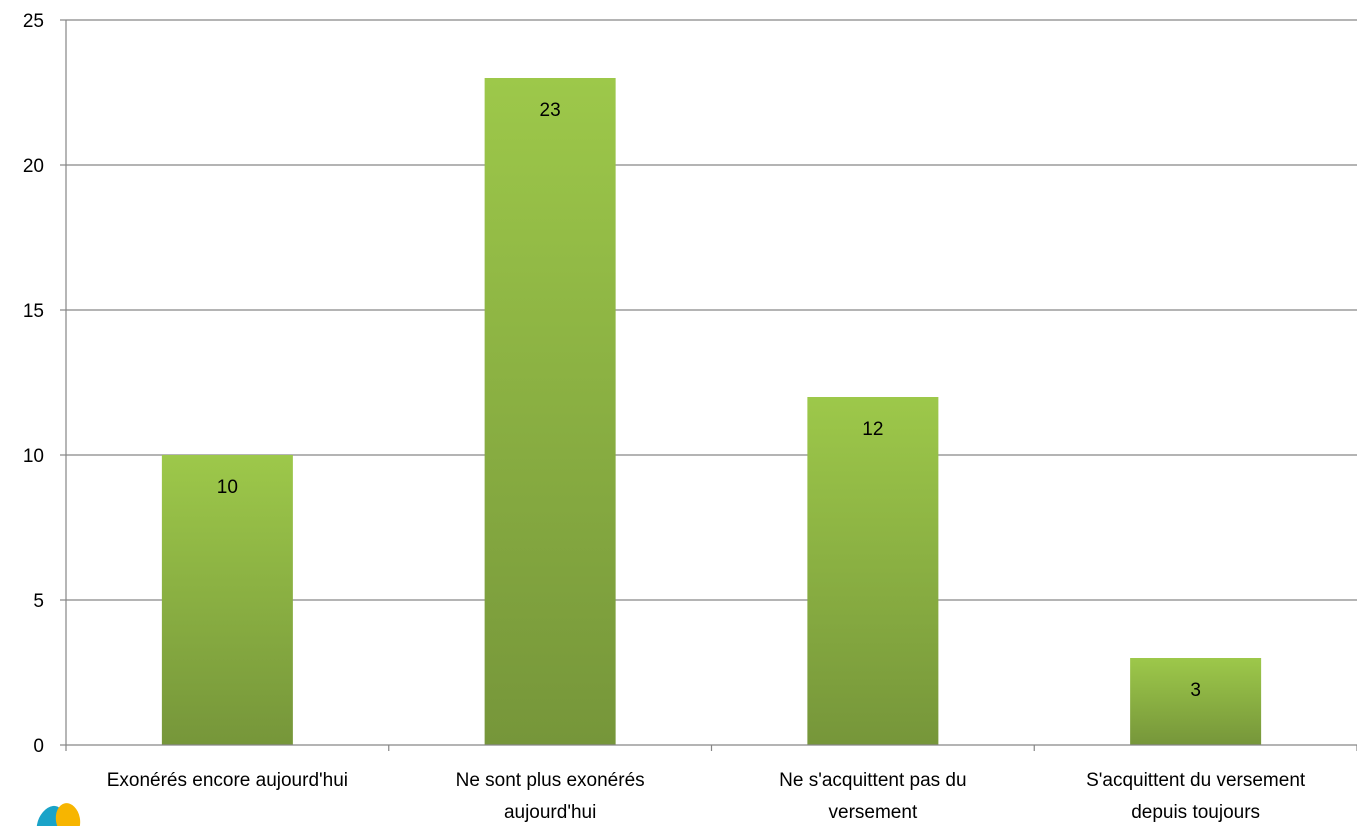  I want to click on x-tick-label: Ne s'acquittent pas du, so click(872, 780).